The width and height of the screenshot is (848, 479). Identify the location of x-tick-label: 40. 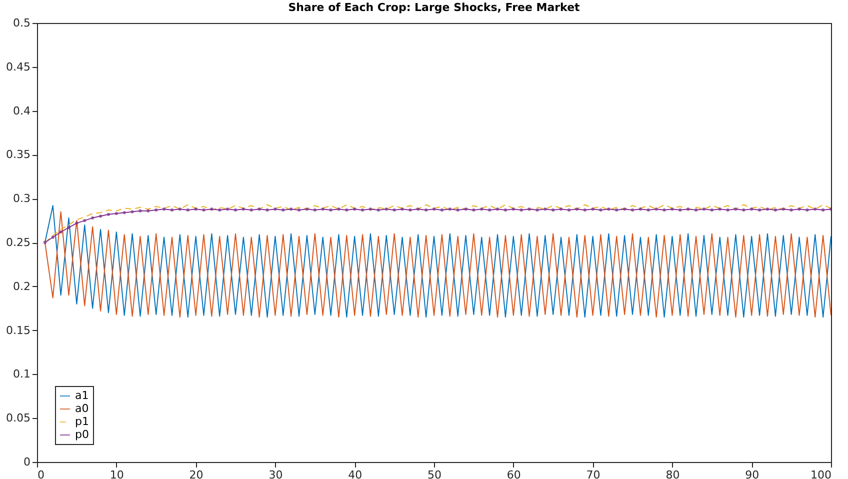
(355, 473).